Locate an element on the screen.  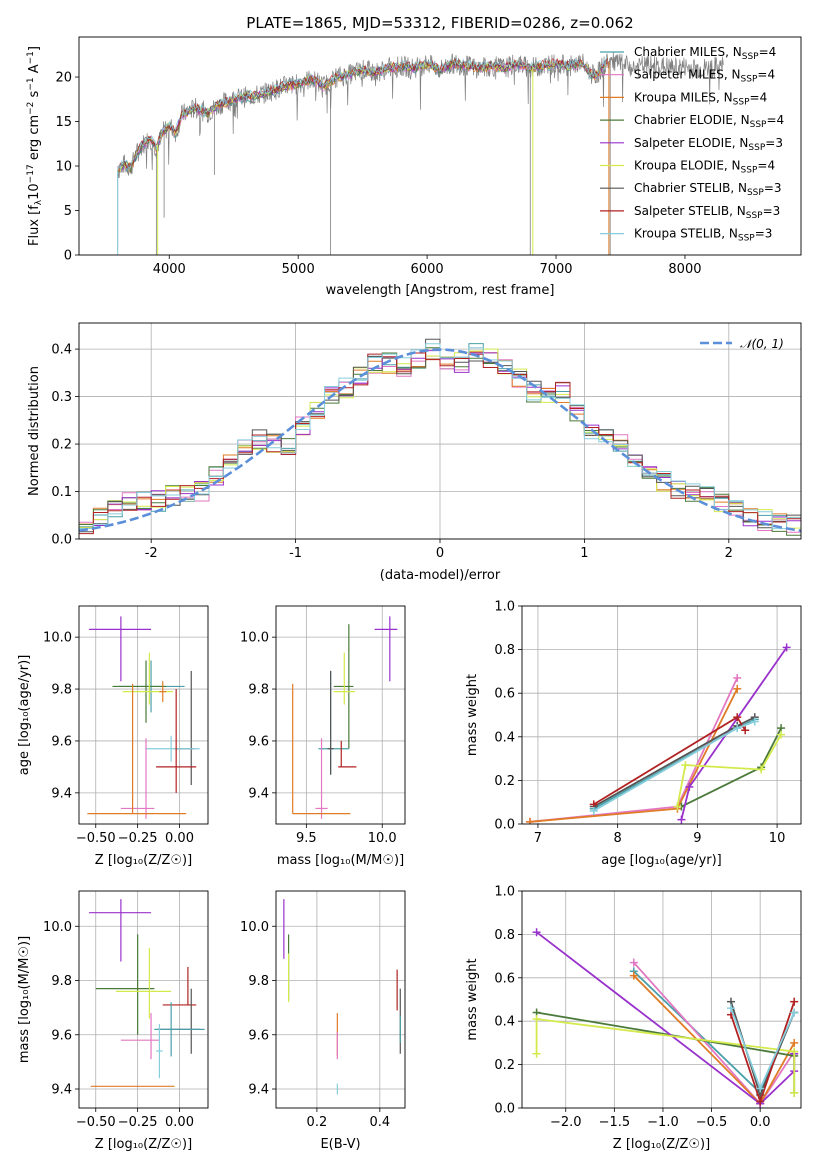
x-tick-label: 4000 is located at coordinates (169, 269).